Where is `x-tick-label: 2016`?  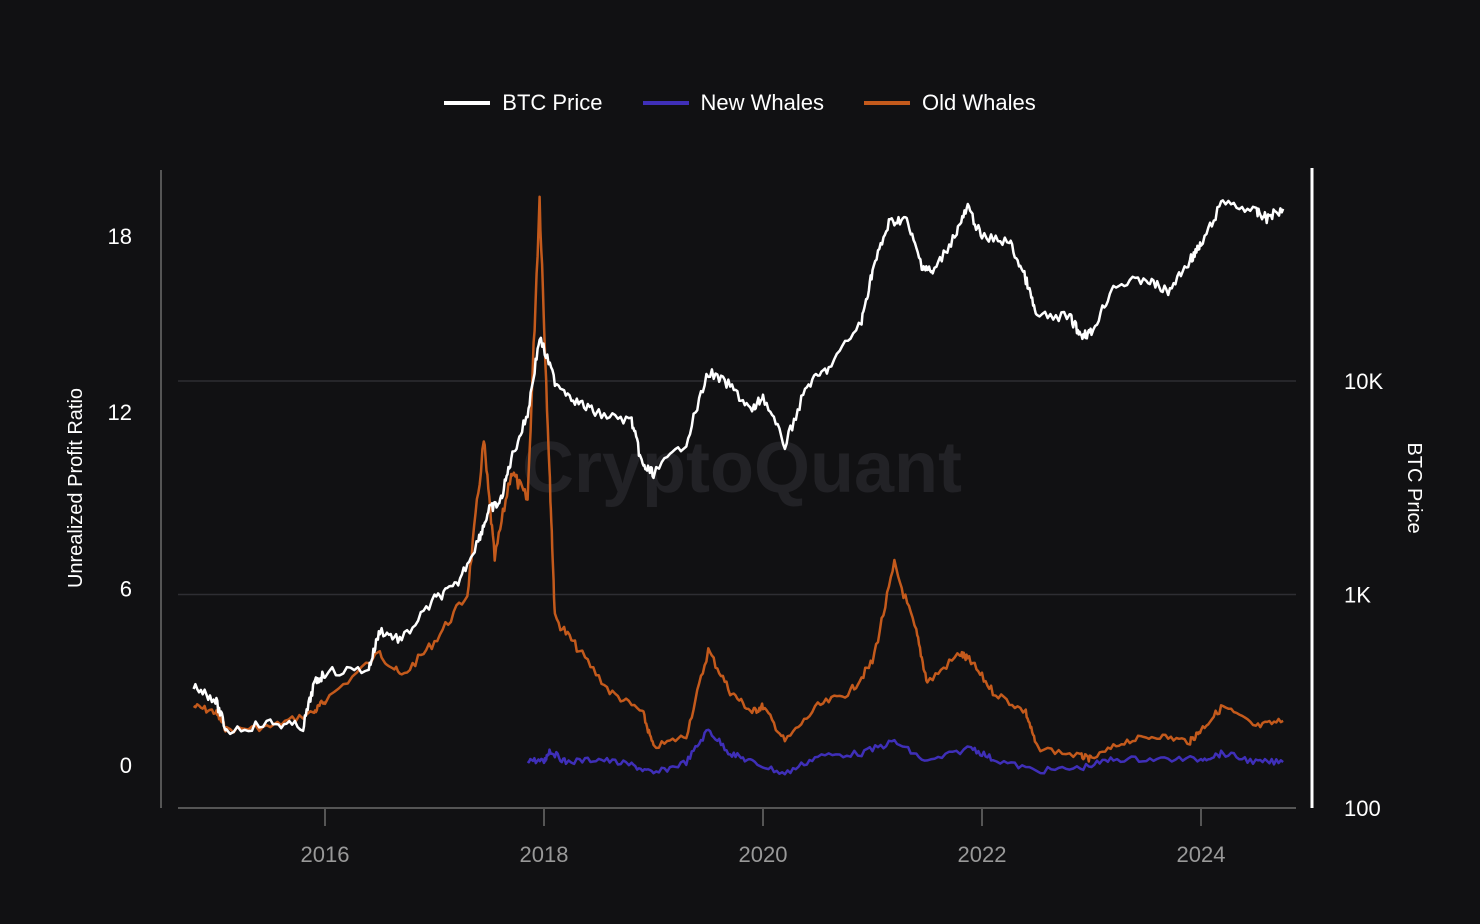
x-tick-label: 2016 is located at coordinates (325, 854).